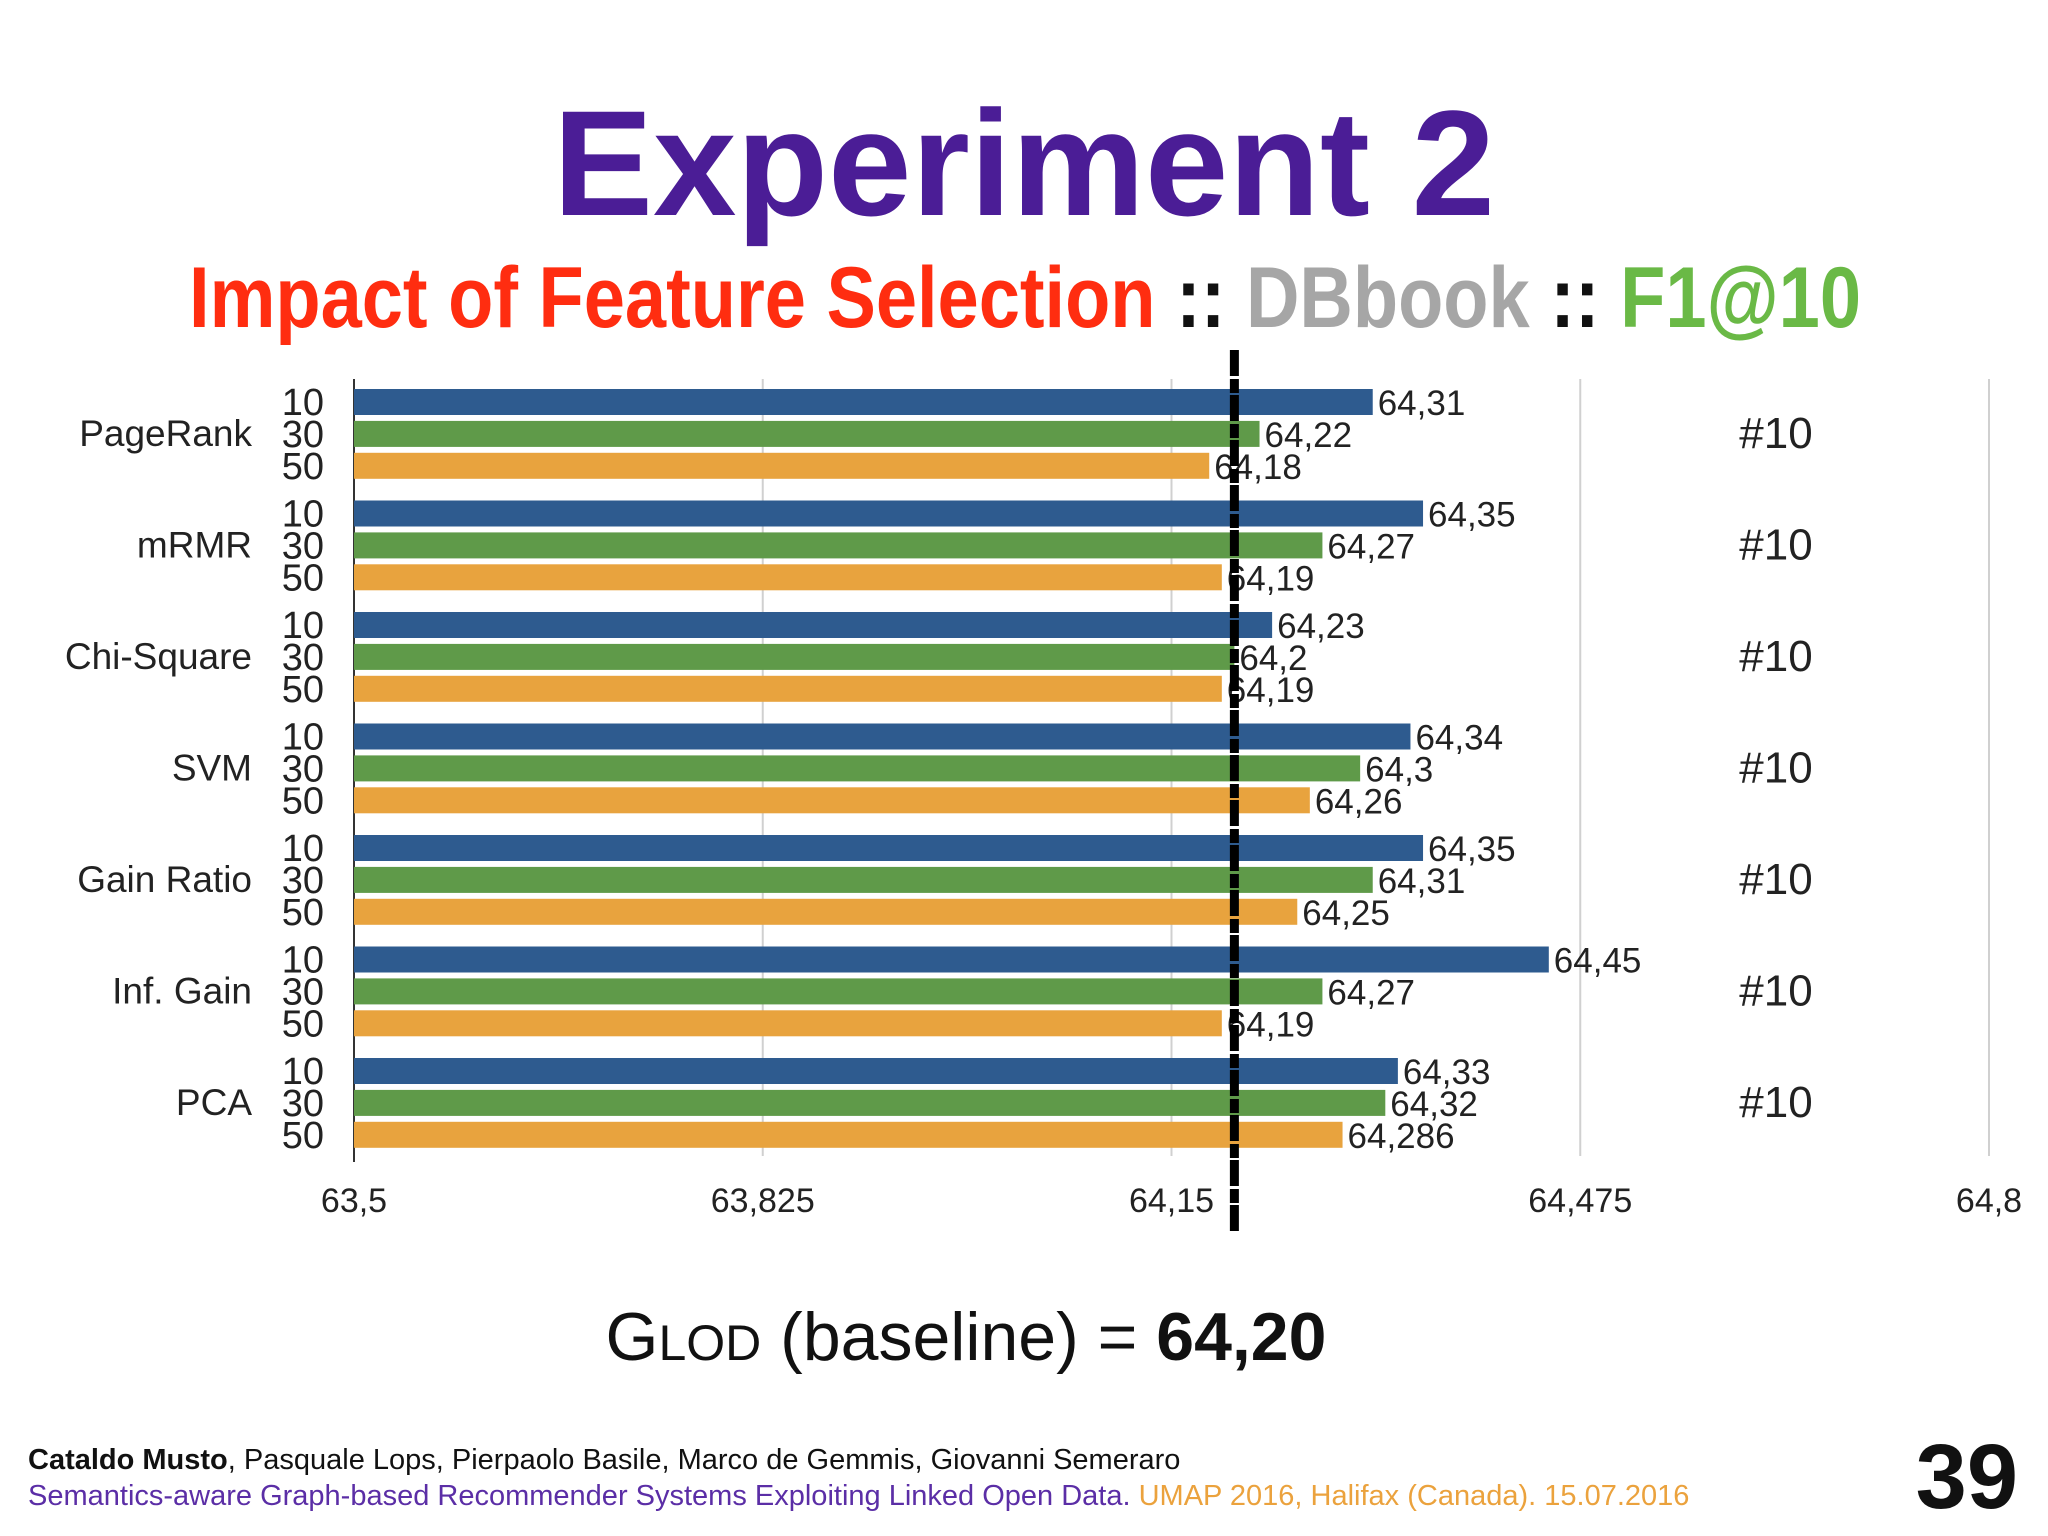 This screenshot has height=1536, width=2048. What do you see at coordinates (1388, 298) in the screenshot?
I see `subtitle-dataset: DBbook` at bounding box center [1388, 298].